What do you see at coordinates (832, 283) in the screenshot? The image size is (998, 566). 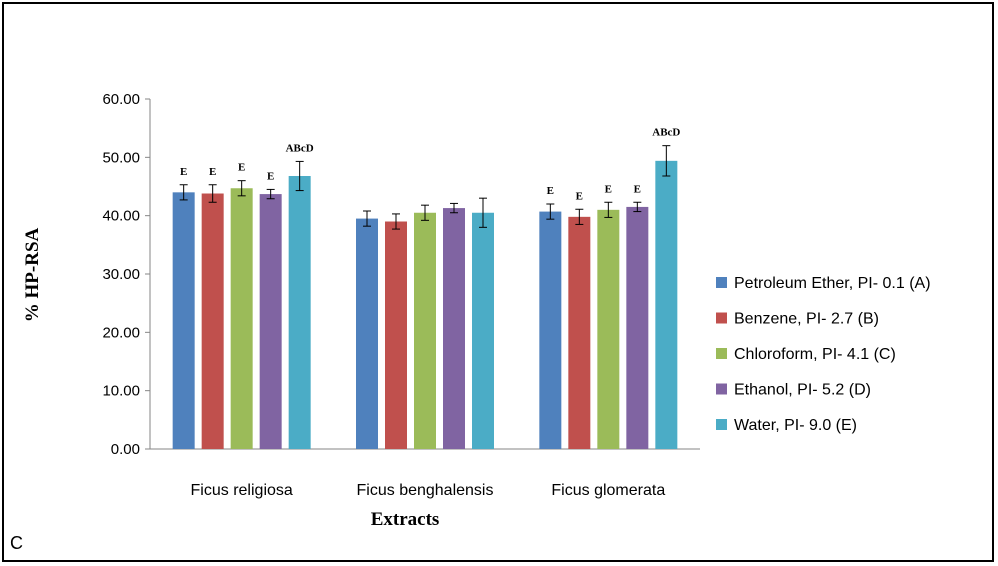 I see `legend-label: Petroleum Ether, PI- 0.1 (A)` at bounding box center [832, 283].